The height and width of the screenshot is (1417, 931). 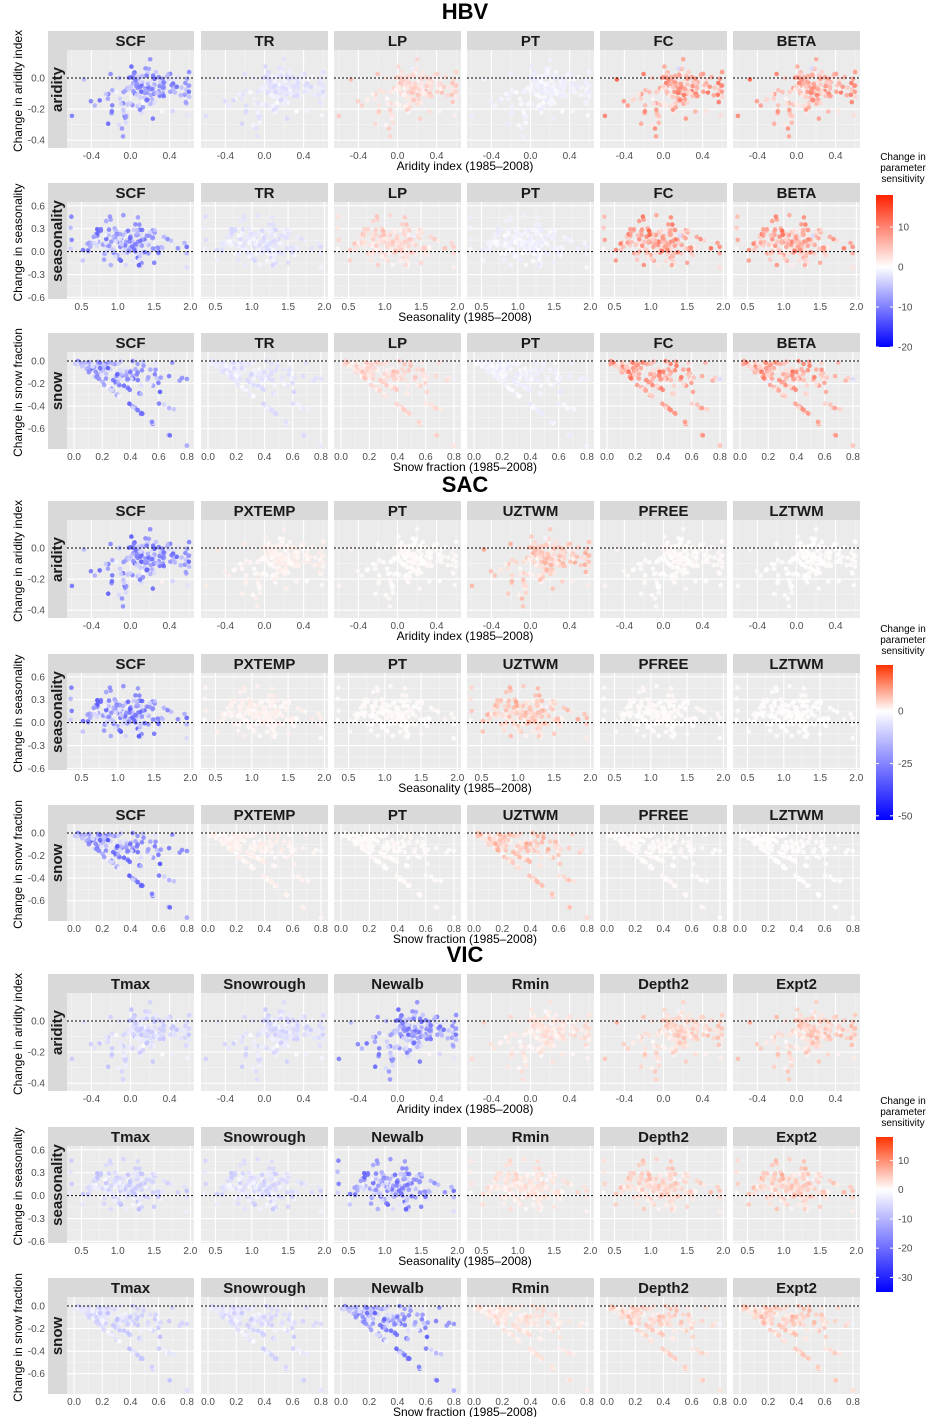 What do you see at coordinates (265, 457) in the screenshot?
I see `x-tick-label: 0.4` at bounding box center [265, 457].